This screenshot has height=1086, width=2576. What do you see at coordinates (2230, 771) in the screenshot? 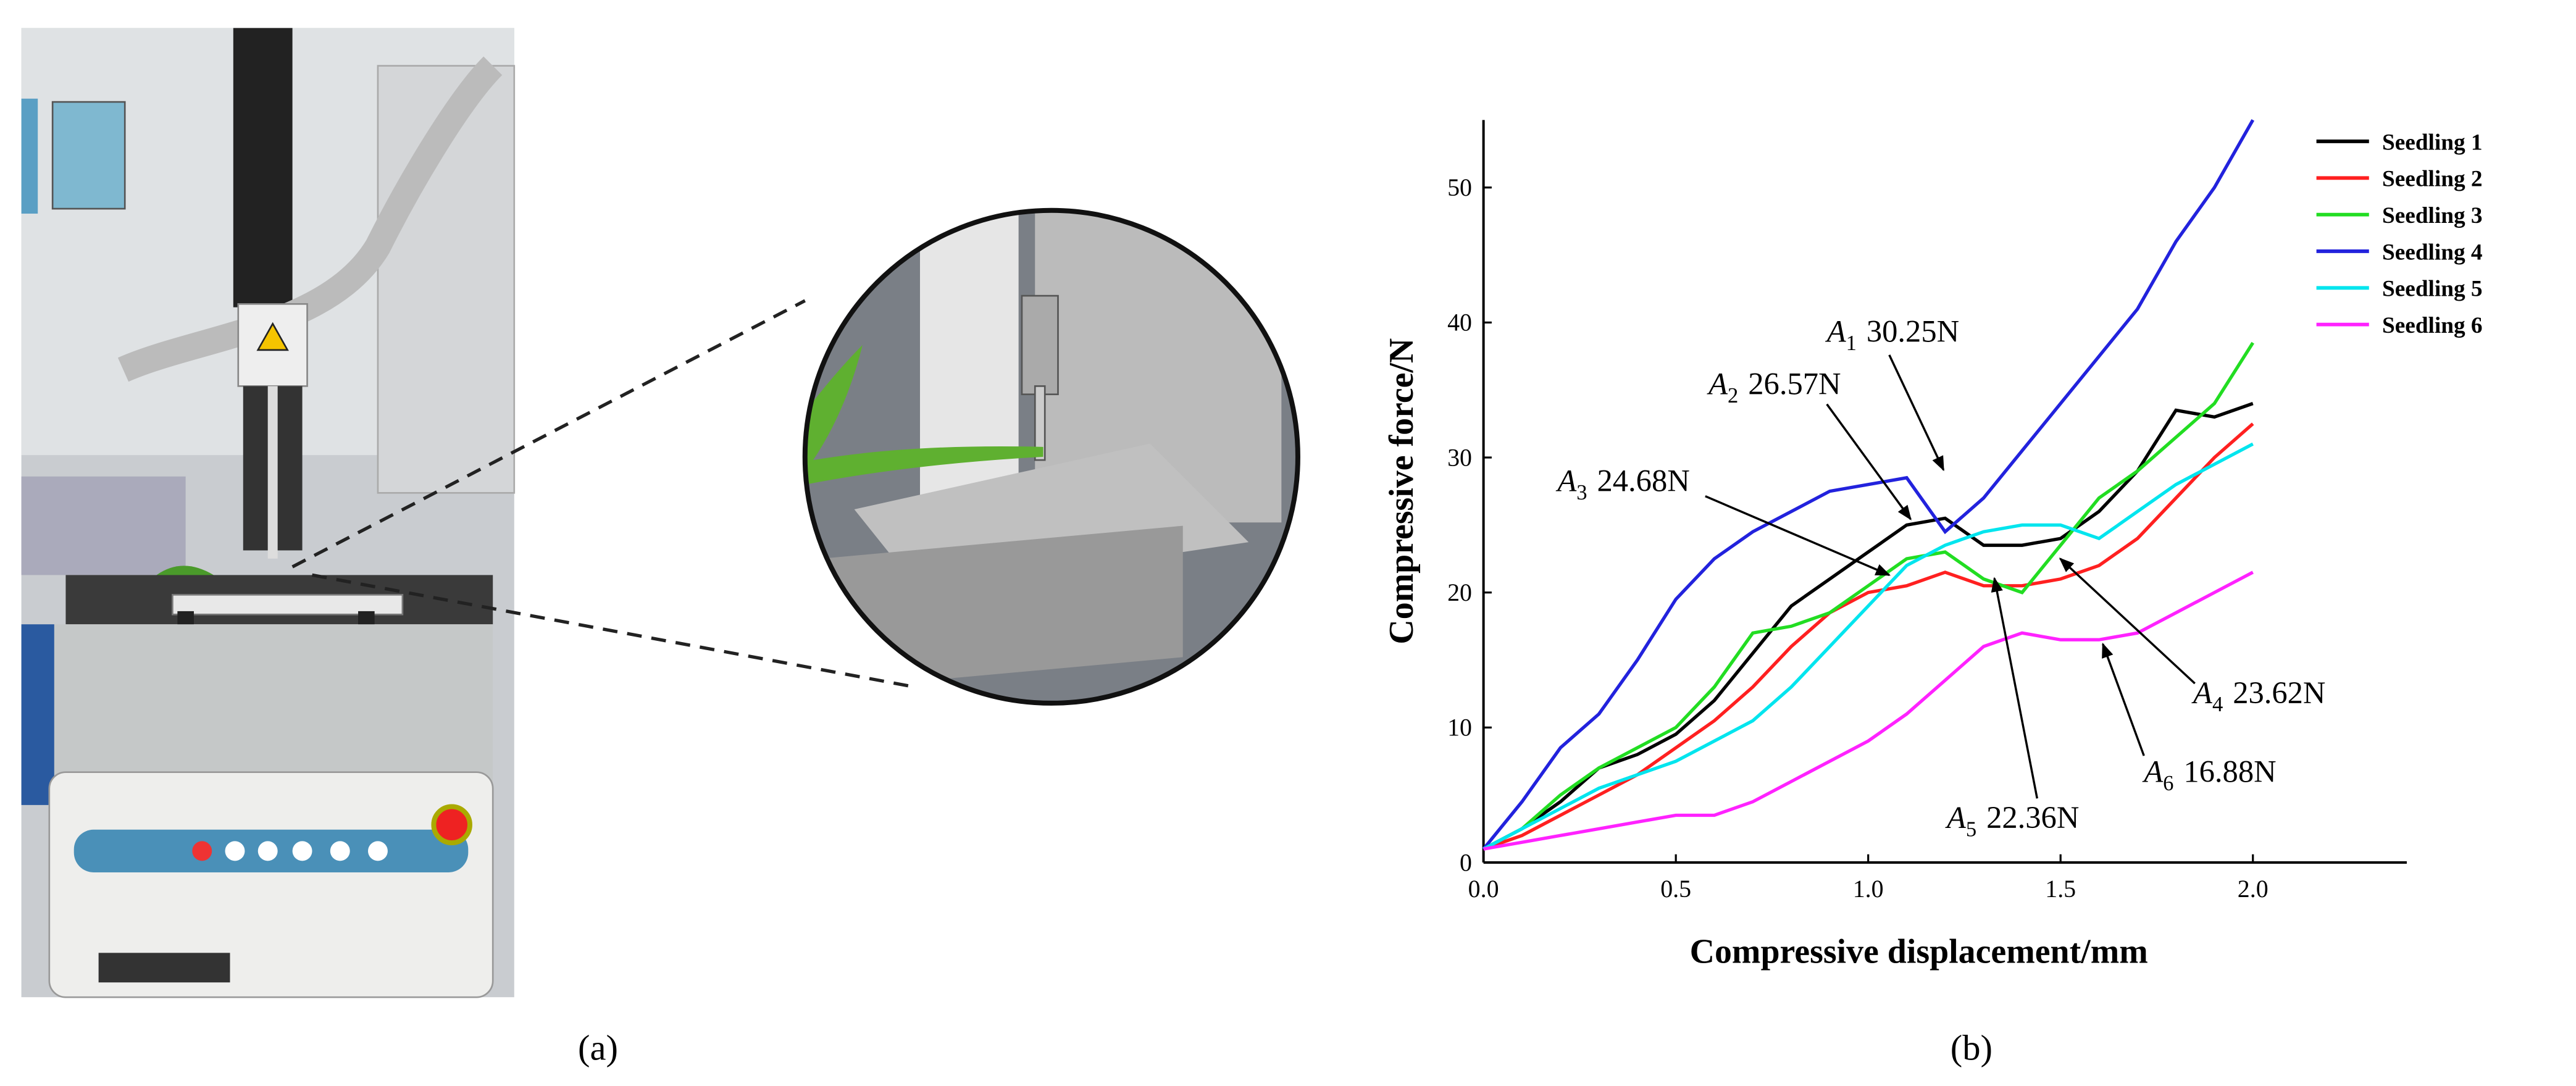
I see `annotation-text: 16.88N` at bounding box center [2230, 771].